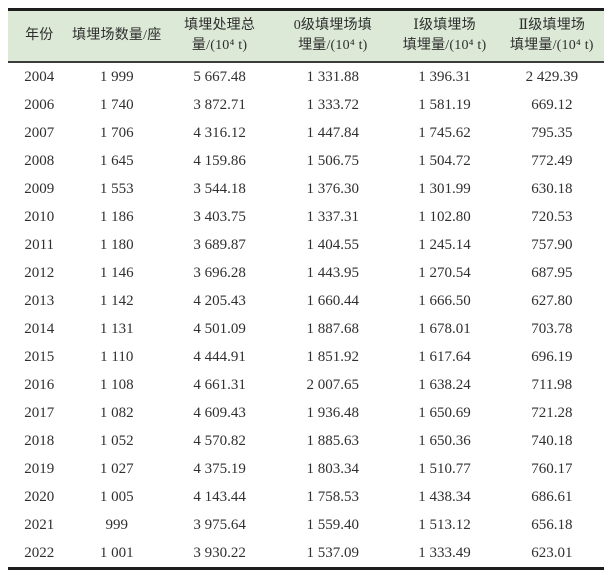 This screenshot has height=575, width=611. I want to click on value-cell: 1 333.72, so click(333, 104).